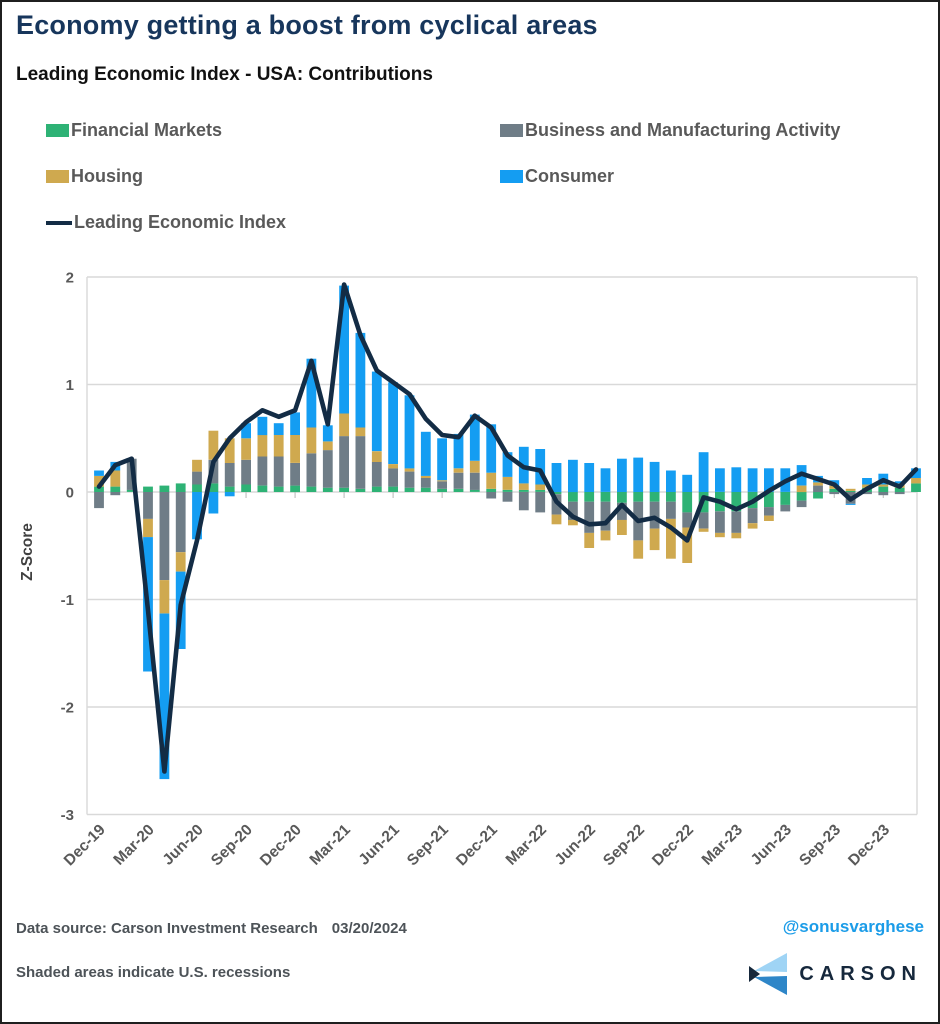  Describe the element at coordinates (428, 845) in the screenshot. I see `x-tick-label: Sep-21` at that location.